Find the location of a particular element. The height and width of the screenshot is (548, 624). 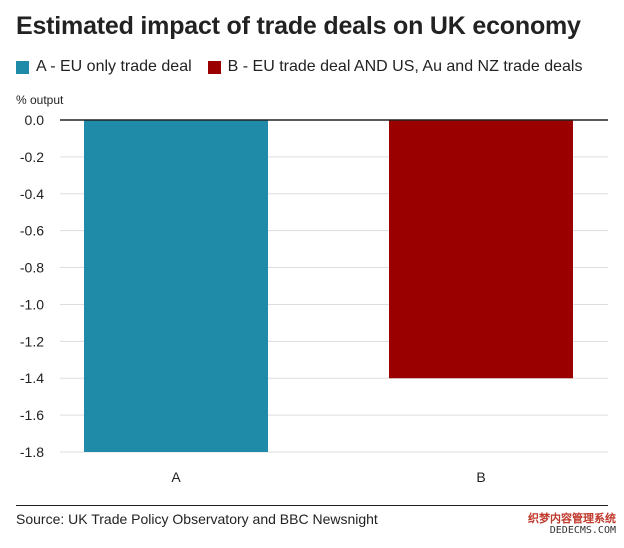

y-tick-label: -1.8 is located at coordinates (32, 452).